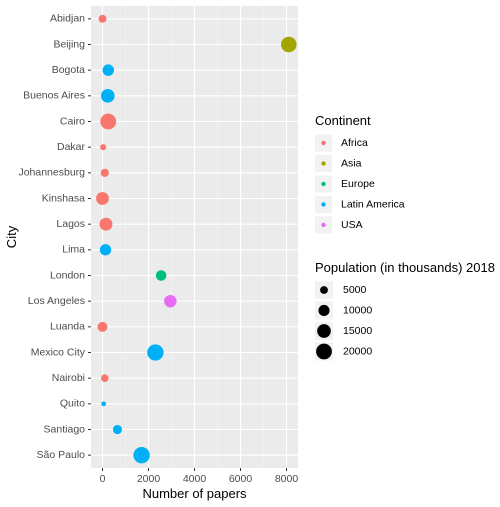 Image resolution: width=500 pixels, height=507 pixels. What do you see at coordinates (103, 479) in the screenshot?
I see `x-tick-label: 0` at bounding box center [103, 479].